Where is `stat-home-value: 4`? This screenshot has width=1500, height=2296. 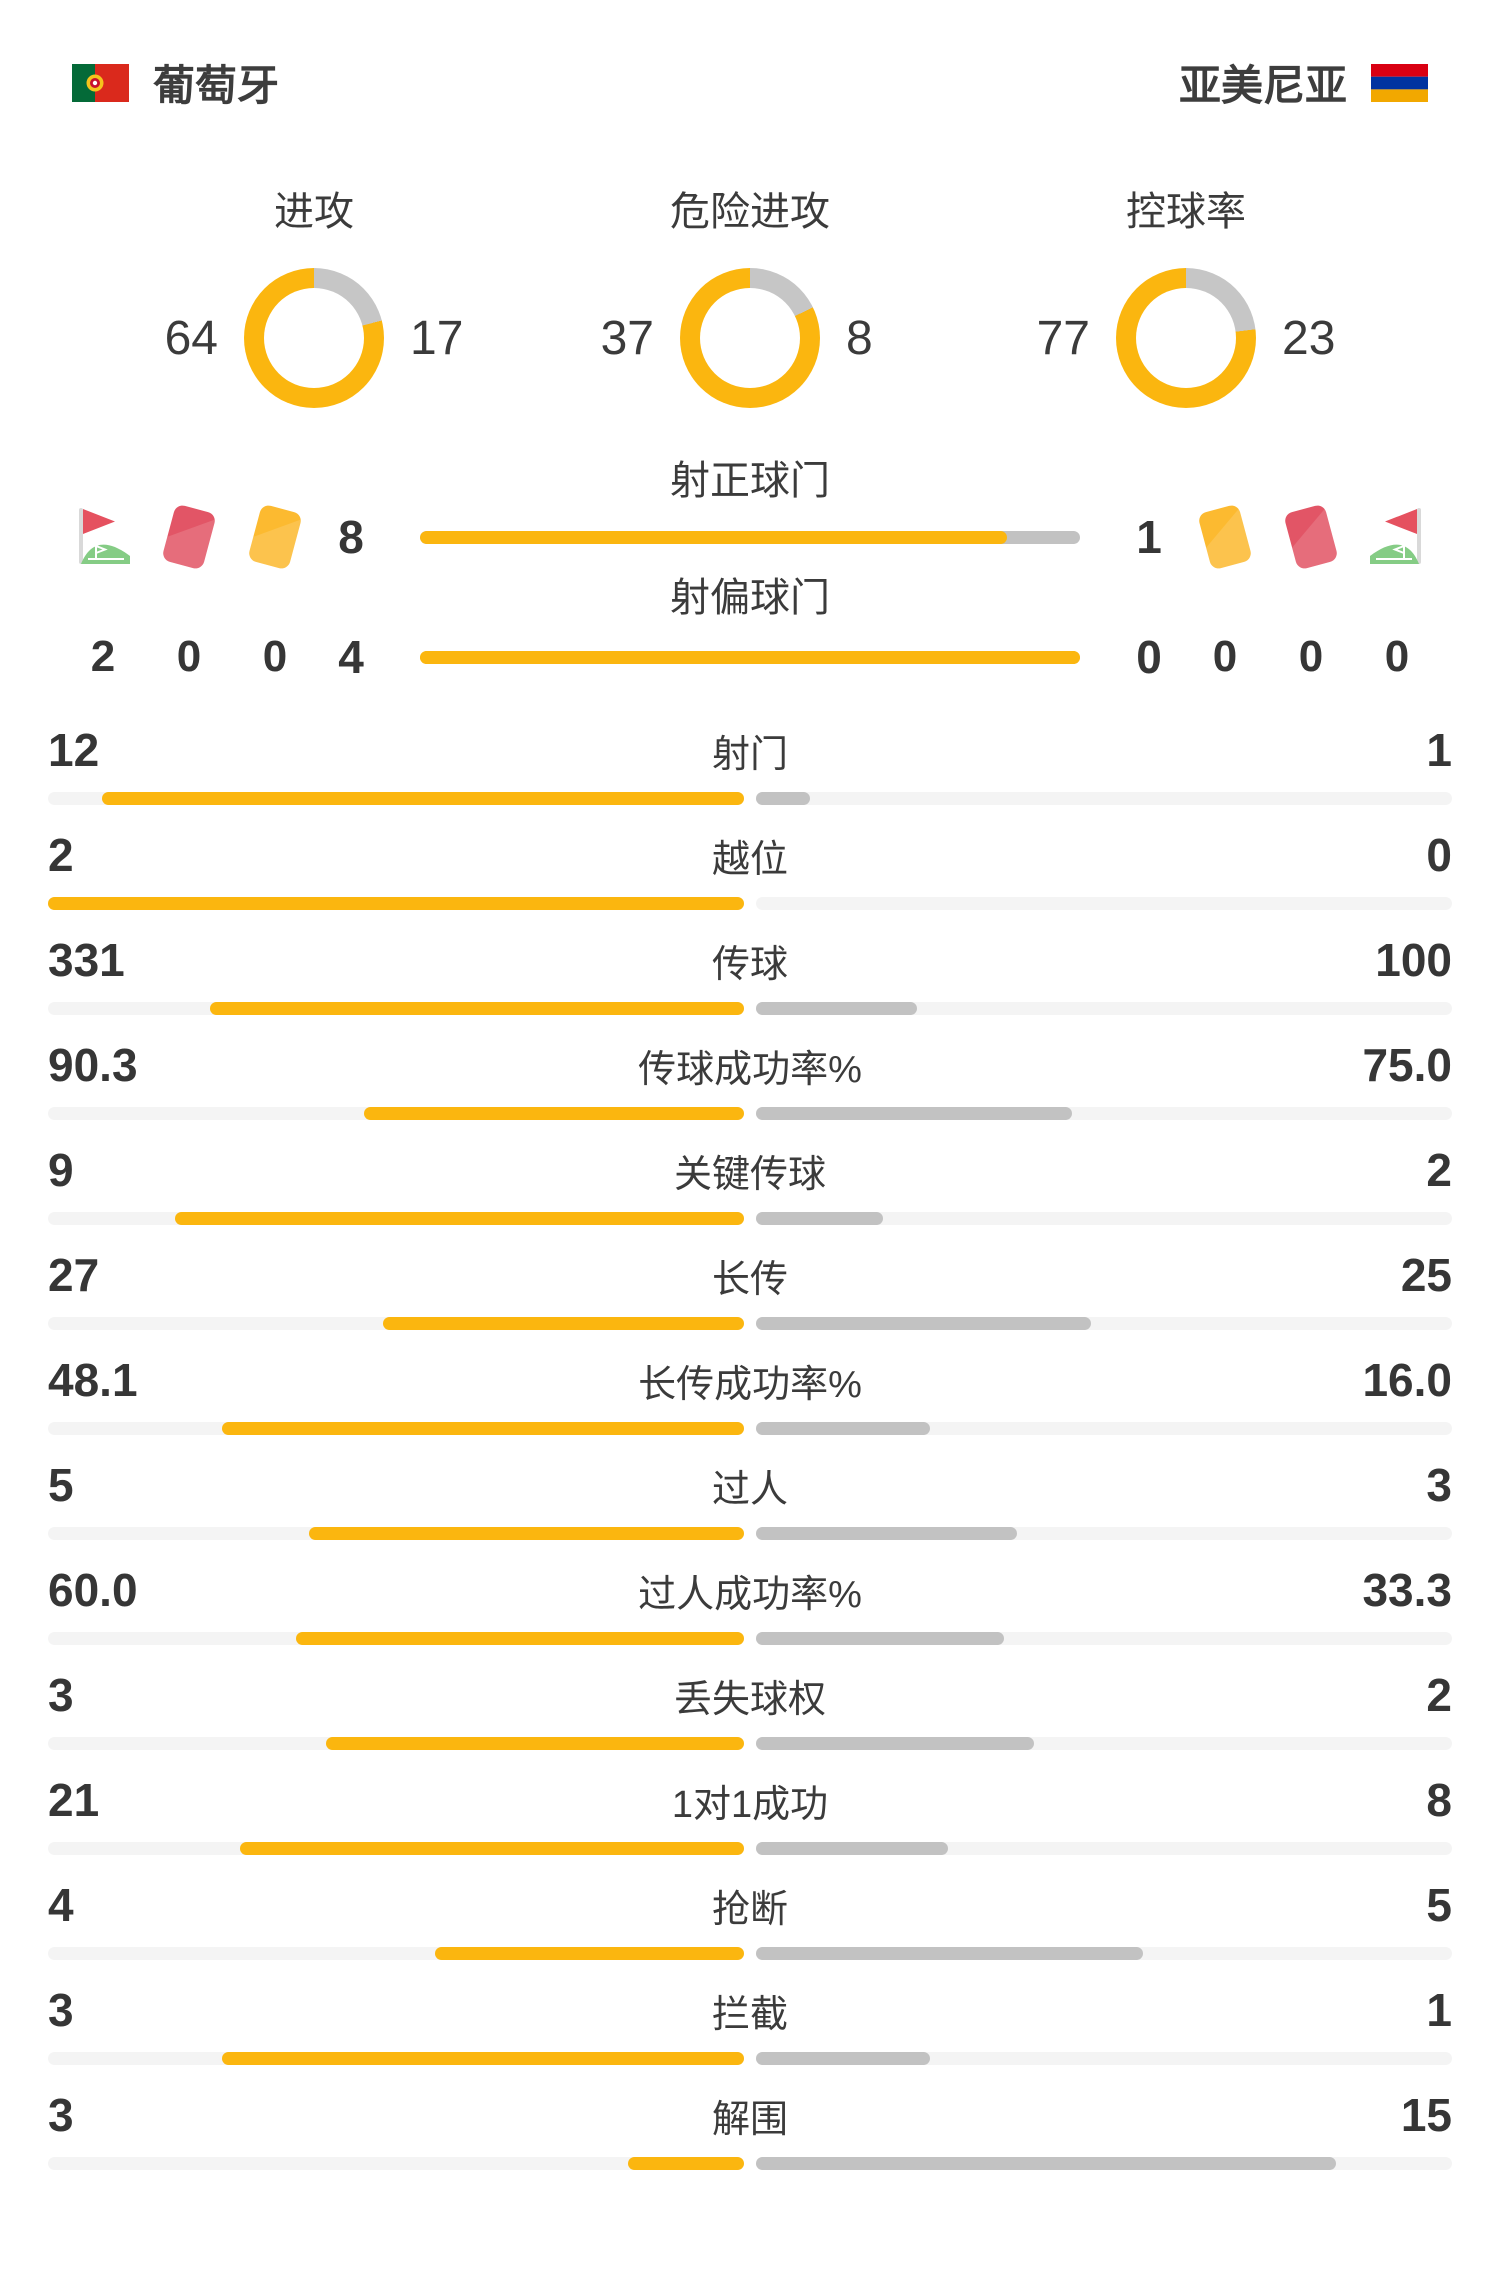 stat-home-value: 4 is located at coordinates (61, 1905).